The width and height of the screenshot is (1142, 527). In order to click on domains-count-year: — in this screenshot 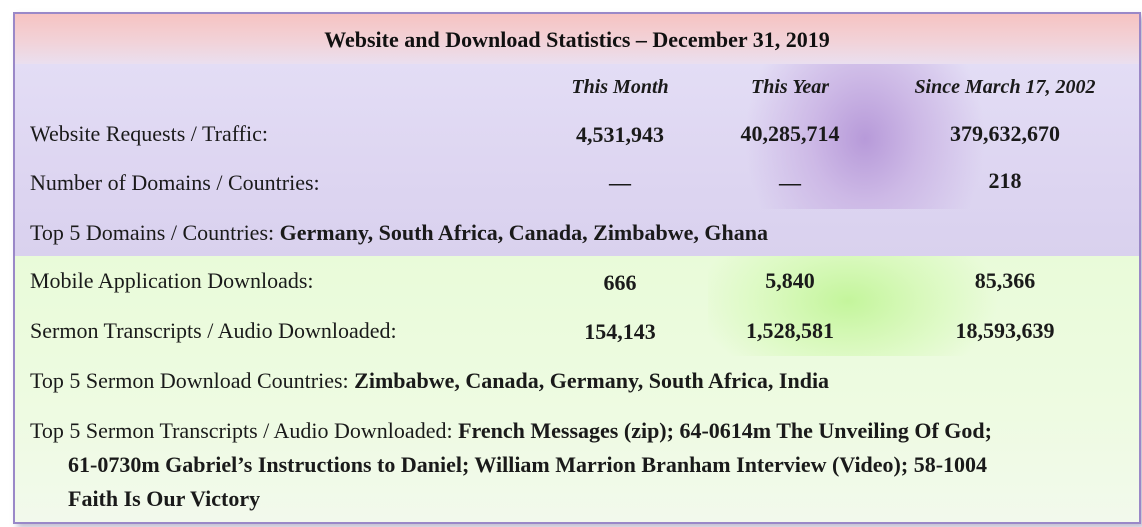, I will do `click(790, 182)`.